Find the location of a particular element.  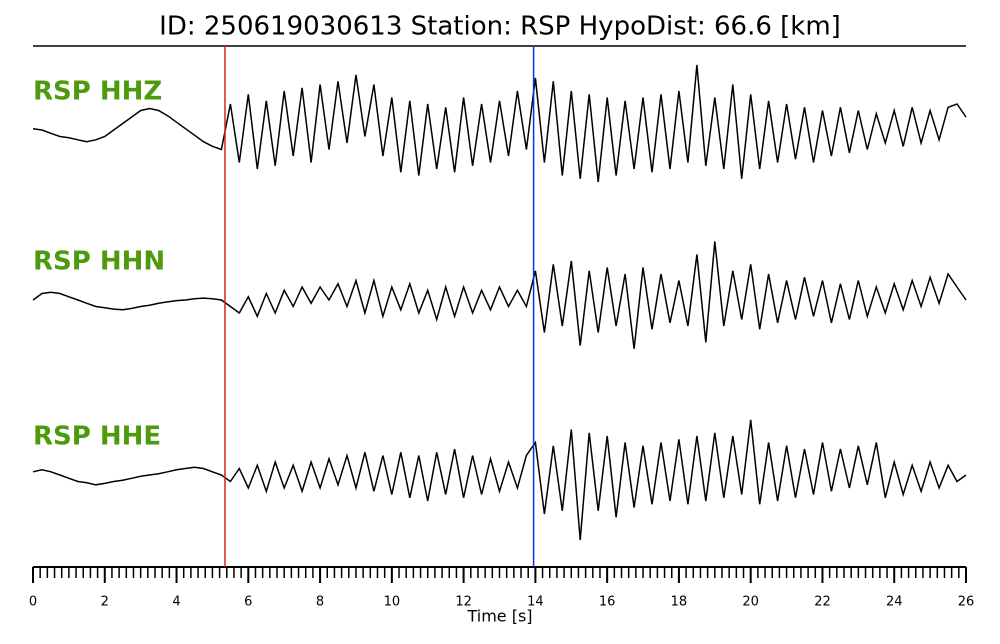

x-tick-label: 18 is located at coordinates (679, 602).